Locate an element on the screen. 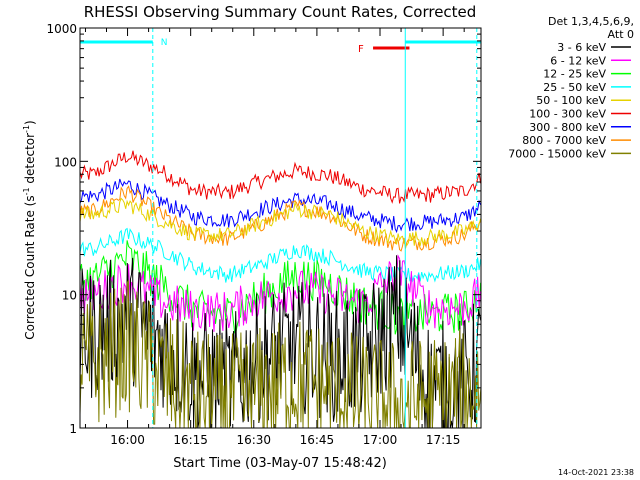 This screenshot has height=480, width=640. series-line-25-50-kev is located at coordinates (280, 255).